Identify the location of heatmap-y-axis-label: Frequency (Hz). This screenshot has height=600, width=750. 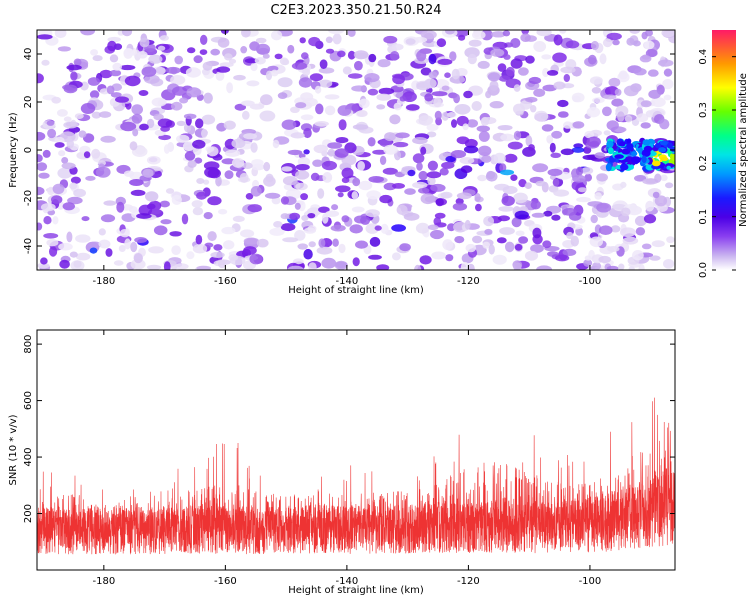
(13, 150).